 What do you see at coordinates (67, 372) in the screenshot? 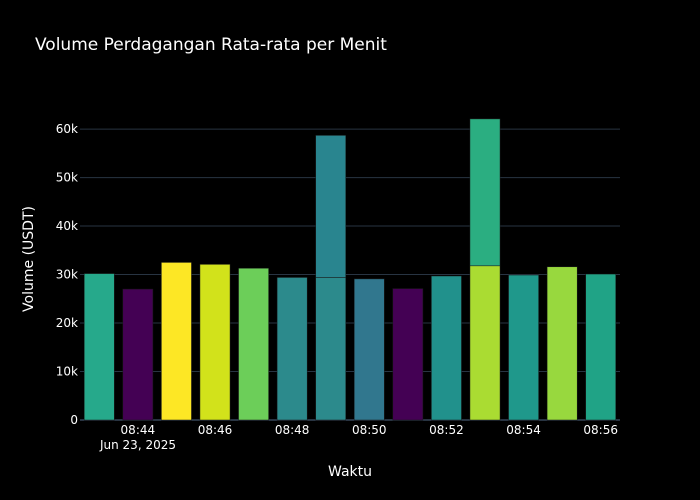
I see `y-tick-label: 10k` at bounding box center [67, 372].